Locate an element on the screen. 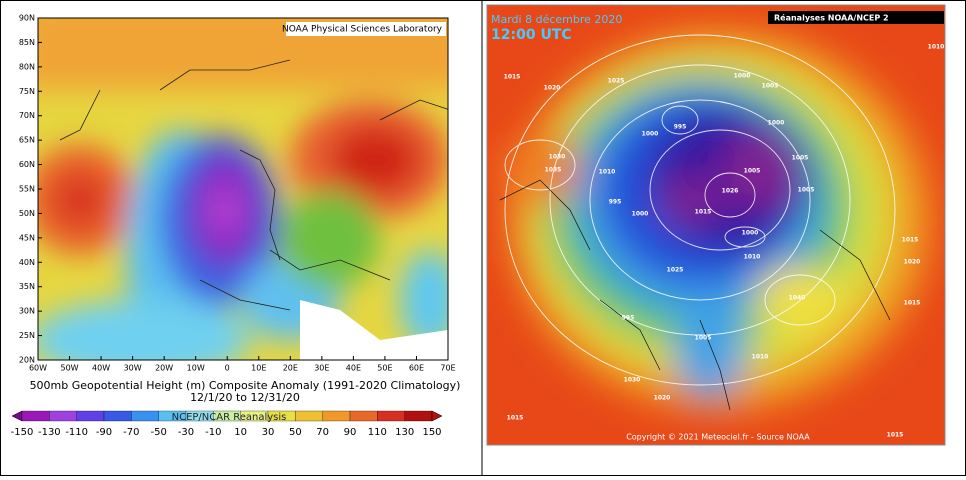 The width and height of the screenshot is (966, 480). colorbar-label: -150 is located at coordinates (22, 432).